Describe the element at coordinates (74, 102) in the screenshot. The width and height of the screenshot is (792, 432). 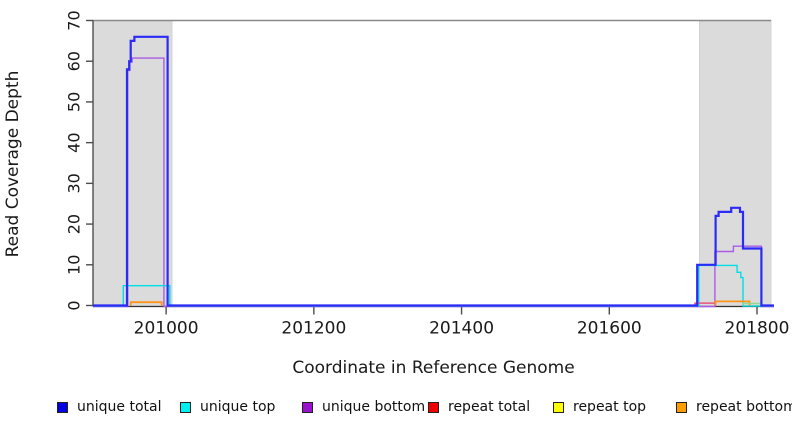
I see `y-tick-label: 50` at that location.